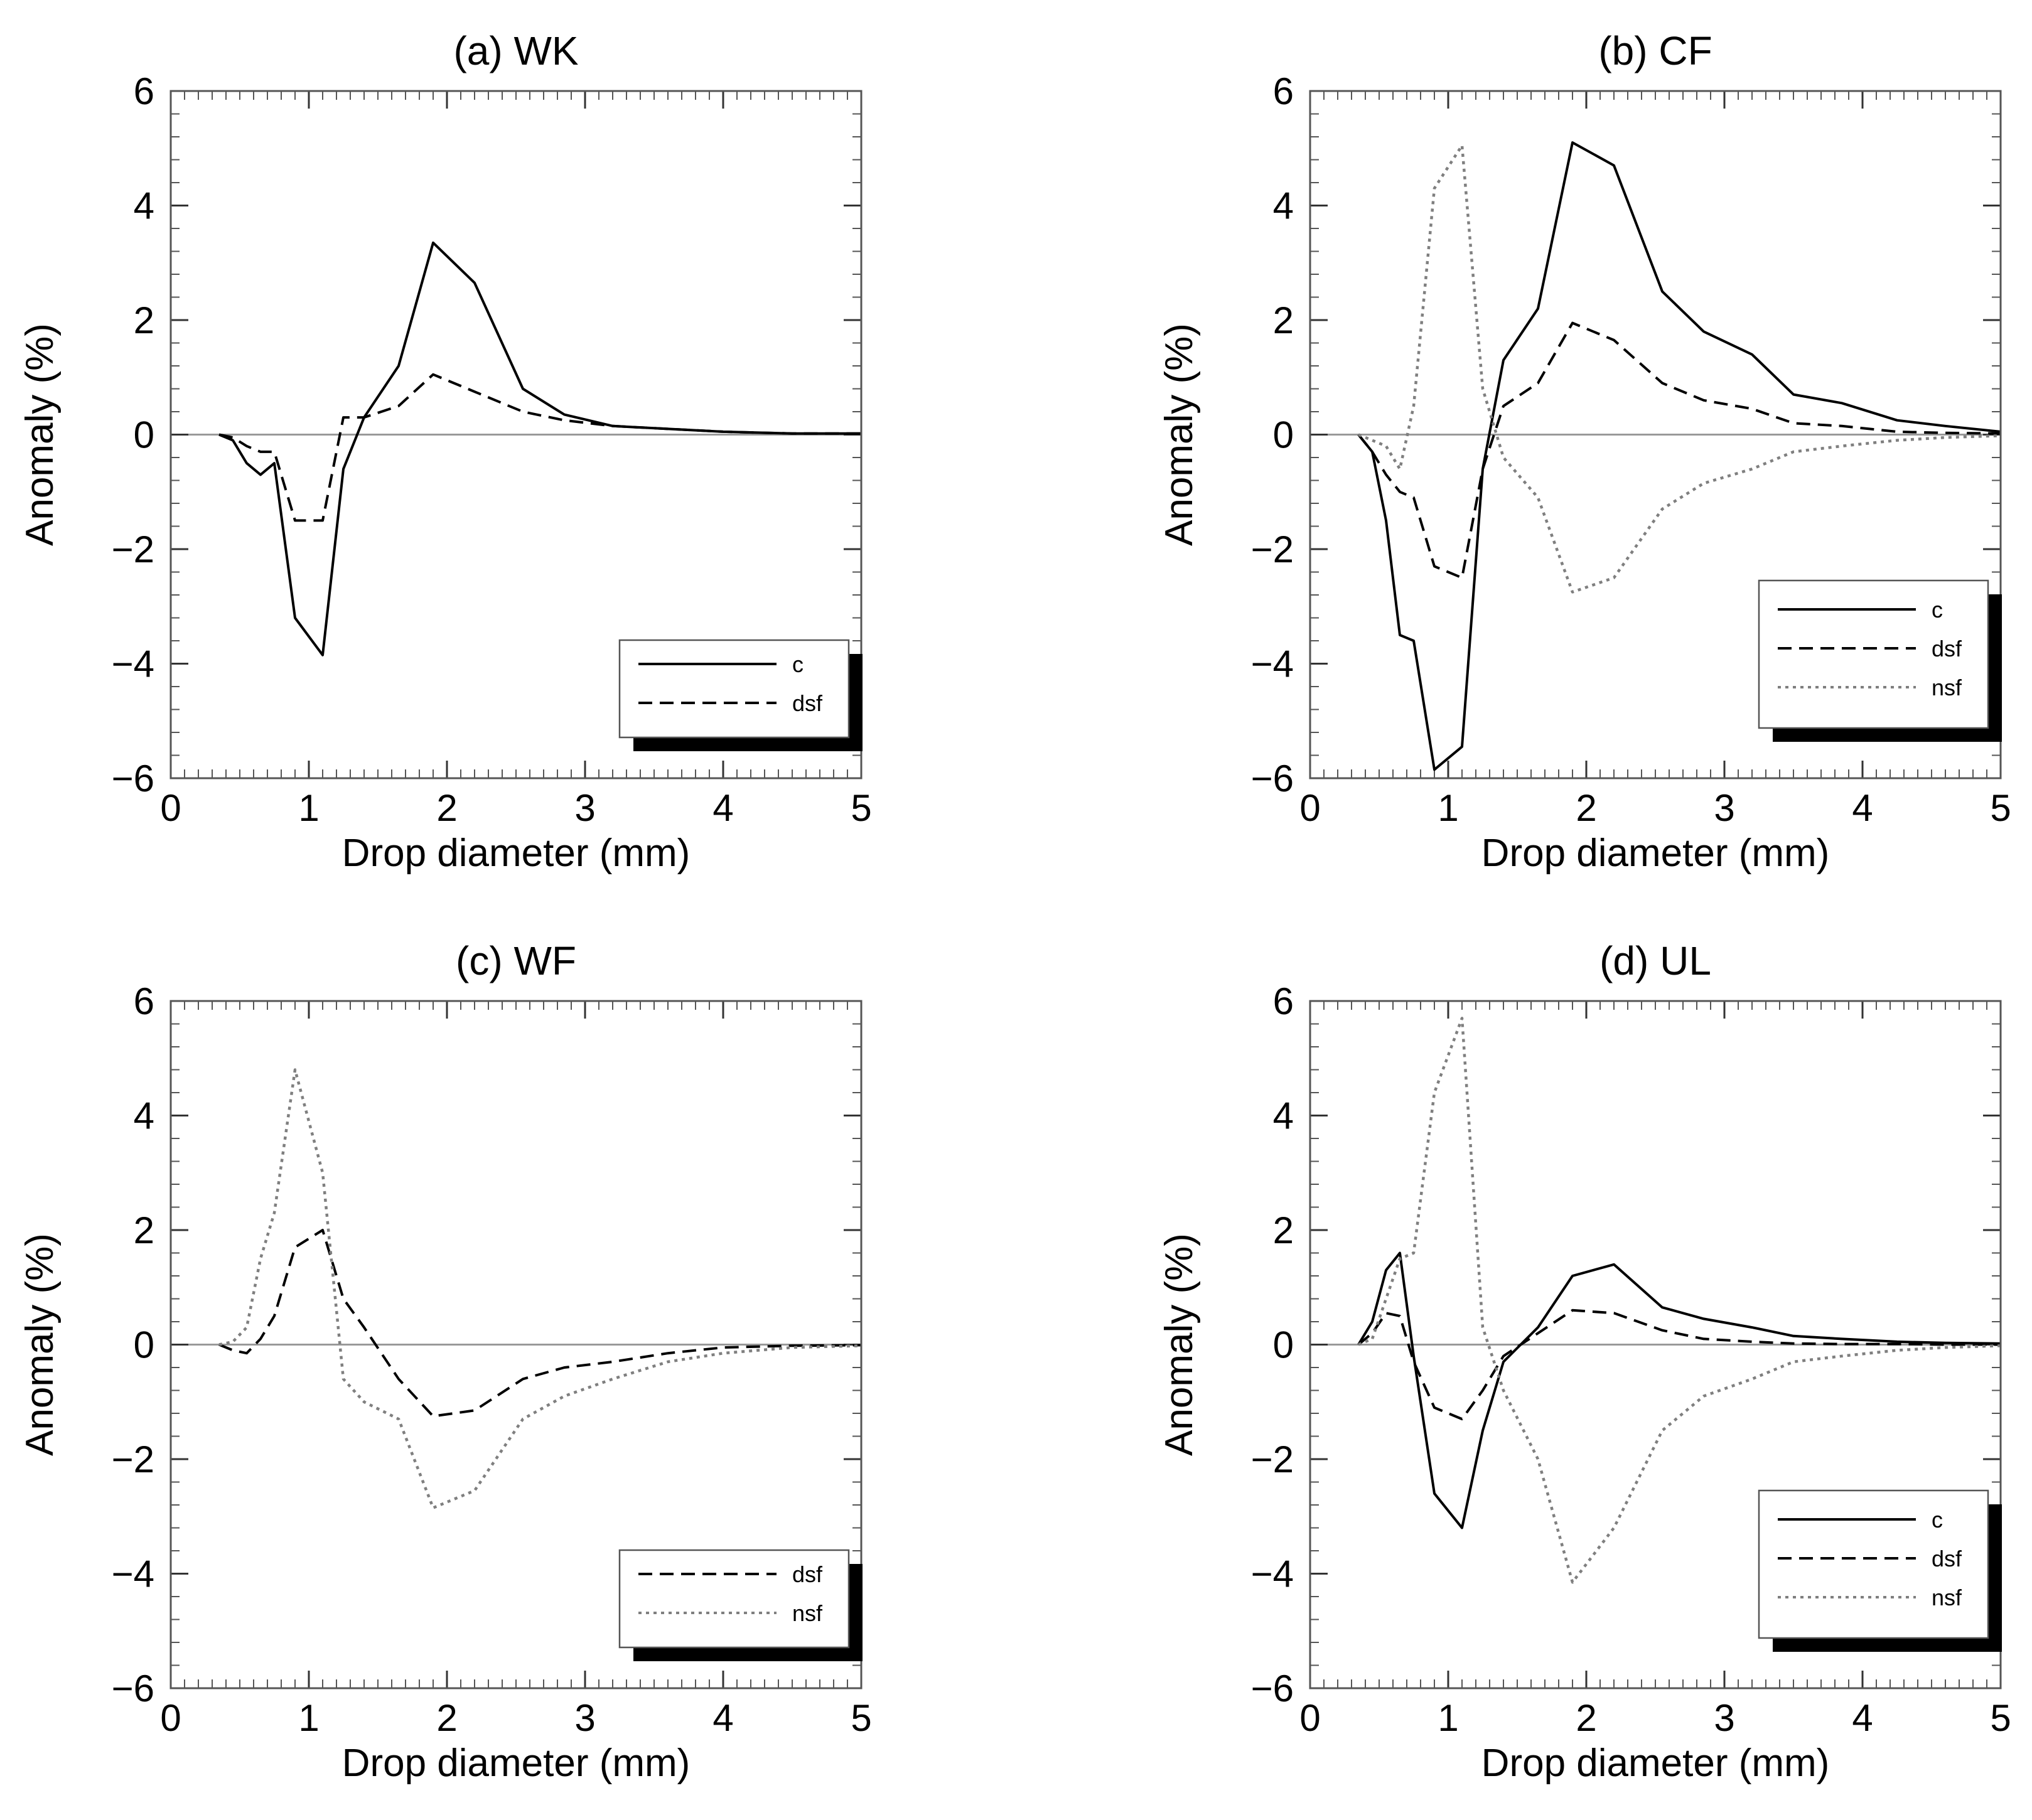 This screenshot has width=2032, height=1820. I want to click on chart-title: (c) WF, so click(516, 960).